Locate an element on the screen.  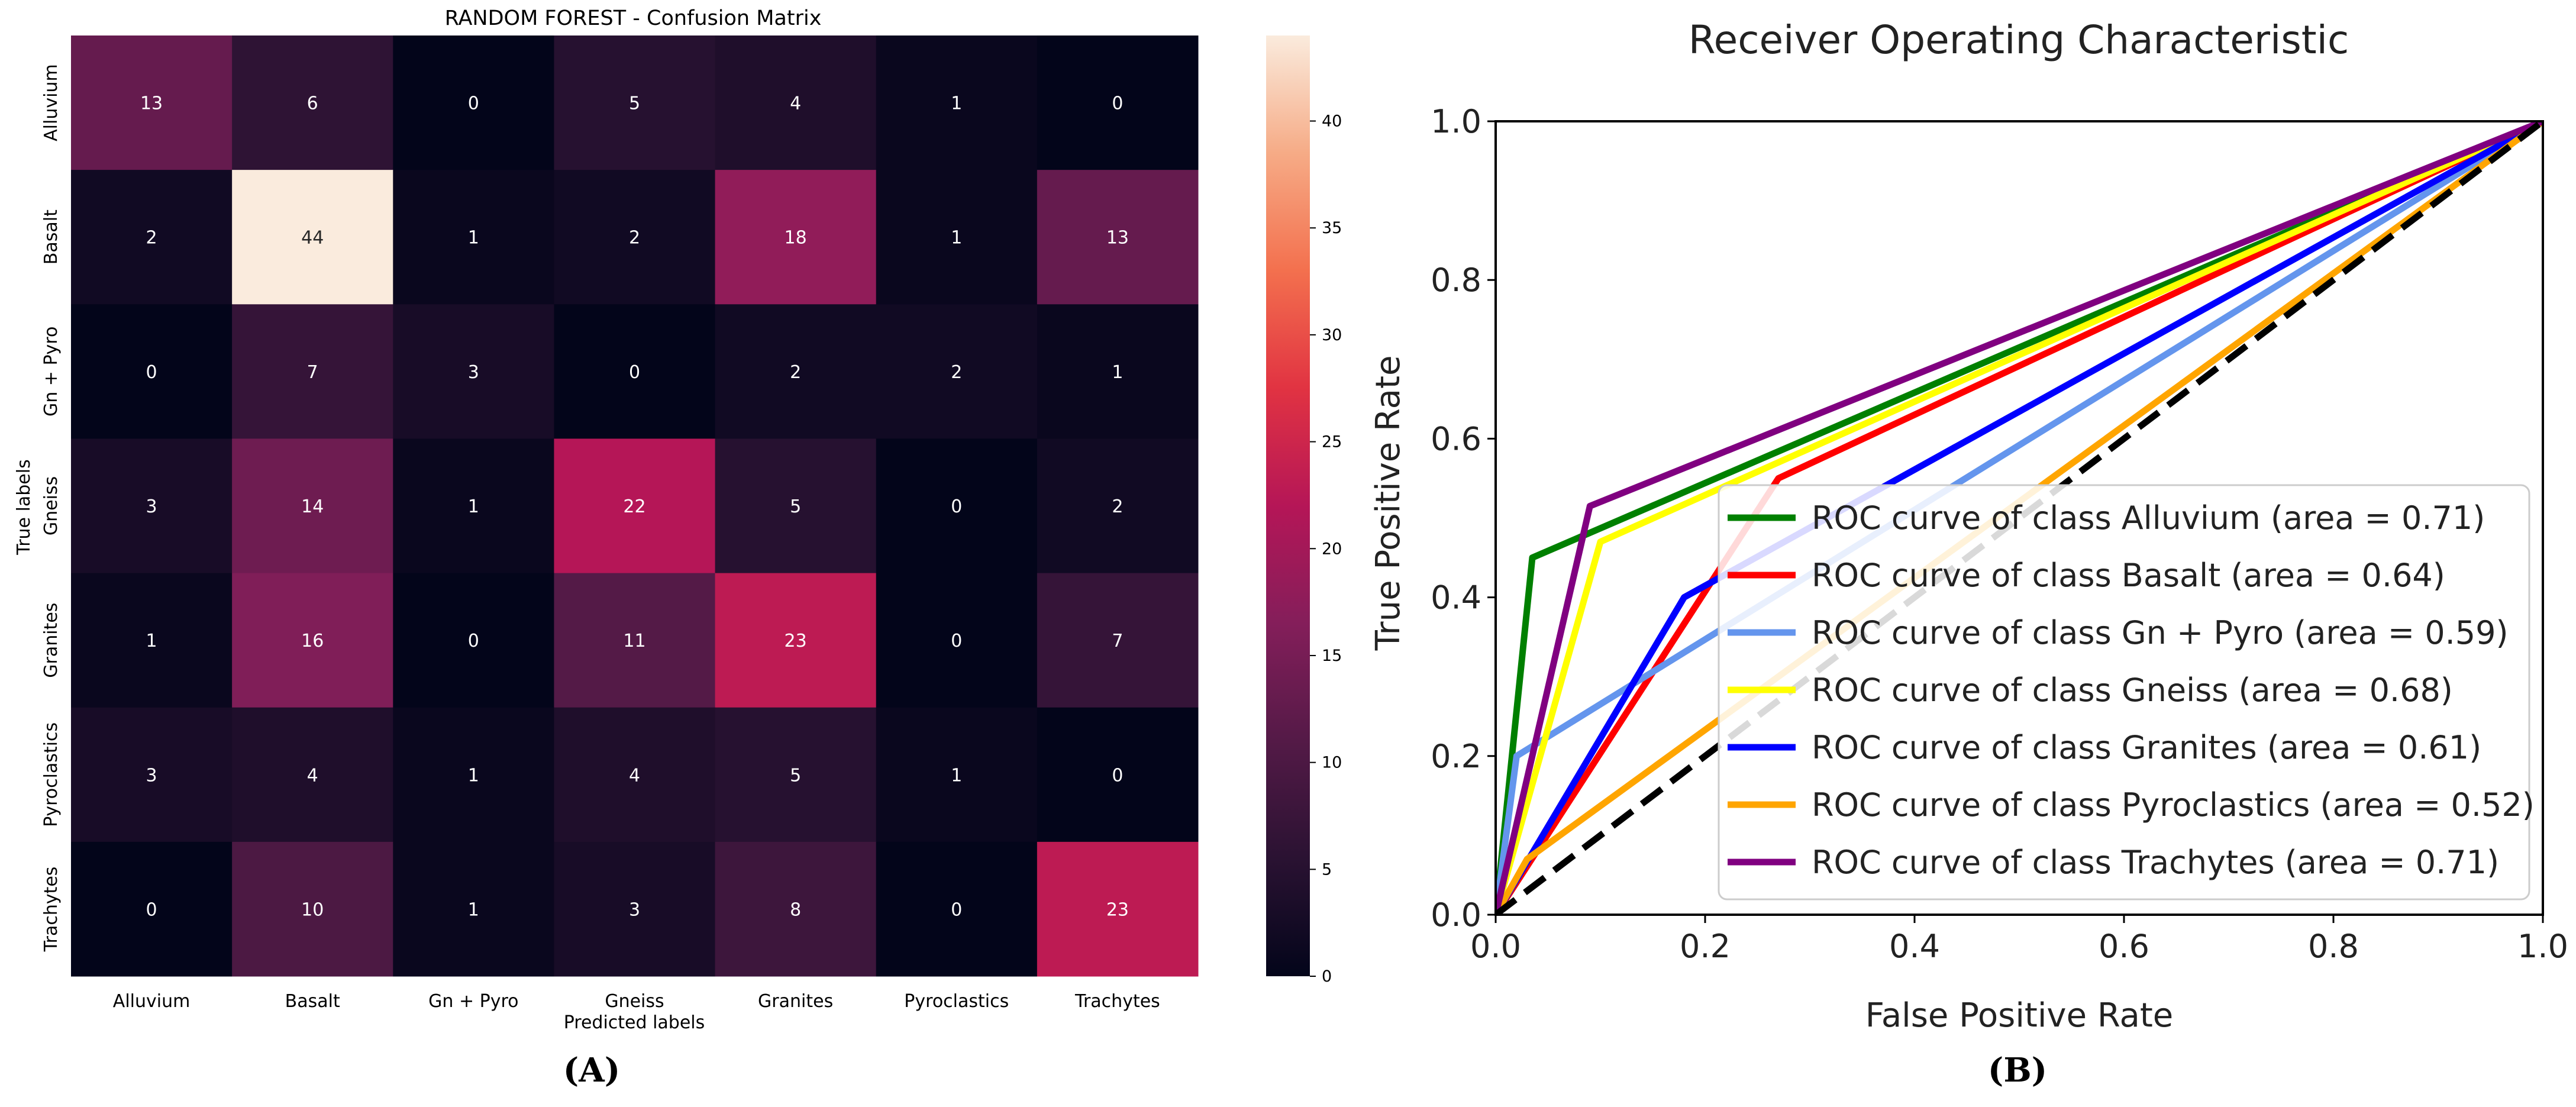
colorbar-tick-label: 15 is located at coordinates (1332, 656).